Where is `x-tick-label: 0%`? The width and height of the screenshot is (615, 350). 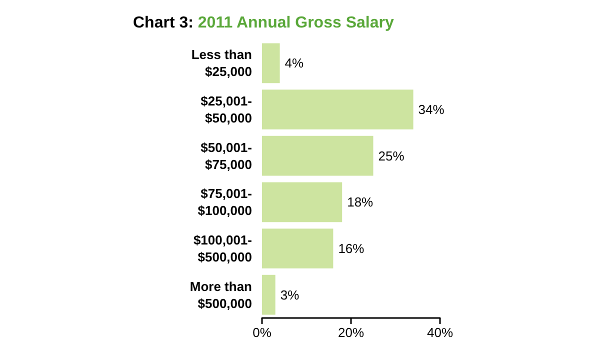
x-tick-label: 0% is located at coordinates (262, 332).